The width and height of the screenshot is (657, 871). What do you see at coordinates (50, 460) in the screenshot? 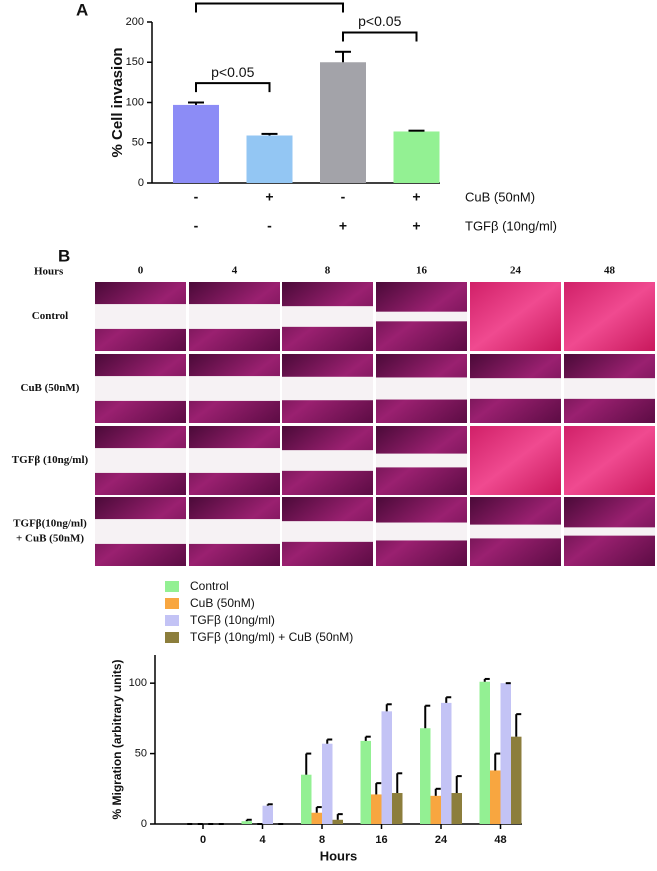
I see `grid-row-label: TGFβ (10ng/ml)` at bounding box center [50, 460].